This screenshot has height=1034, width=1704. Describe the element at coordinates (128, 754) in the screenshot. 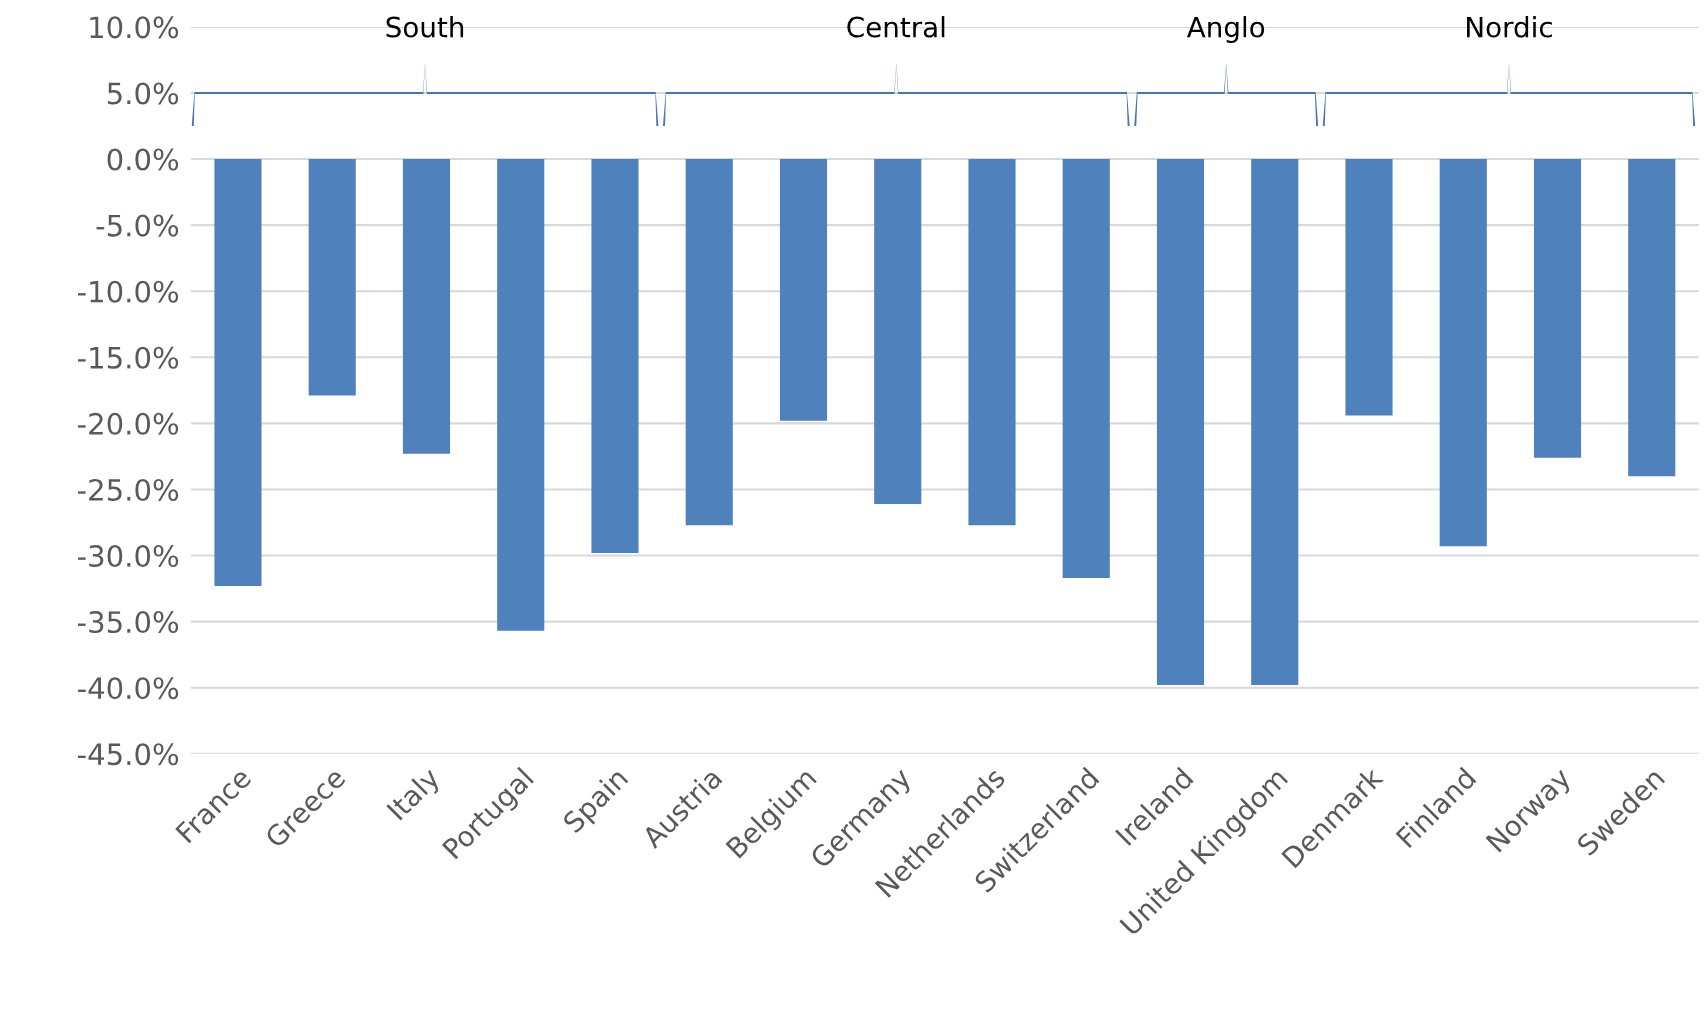

I see `y-tick-label: -45.0%` at that location.